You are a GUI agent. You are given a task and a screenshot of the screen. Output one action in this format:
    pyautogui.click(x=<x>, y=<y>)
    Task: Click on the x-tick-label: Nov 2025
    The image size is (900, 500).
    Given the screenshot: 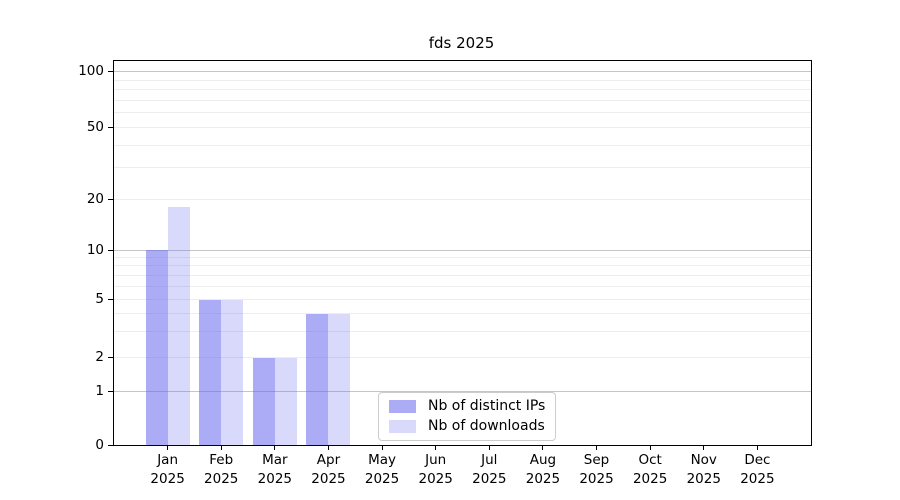 What is the action you would take?
    pyautogui.click(x=703, y=469)
    